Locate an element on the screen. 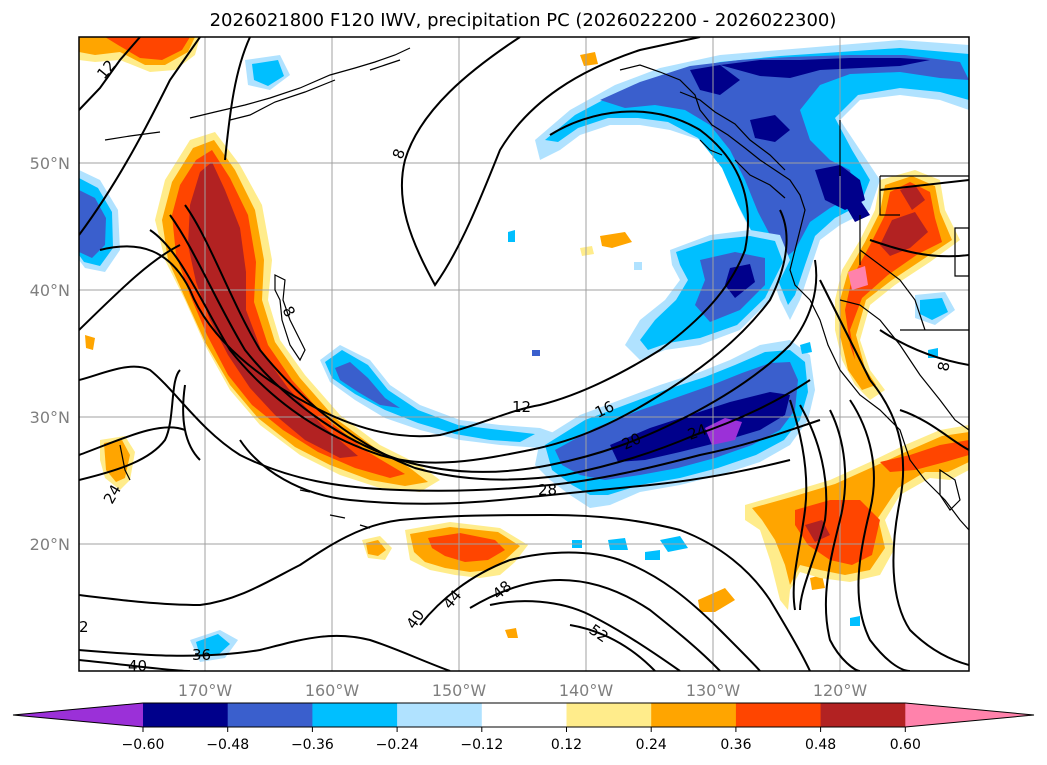 The height and width of the screenshot is (765, 1047). longitude-labels: 170°W 160°W 150°W 140°W 130°W 120°W is located at coordinates (523, 690).